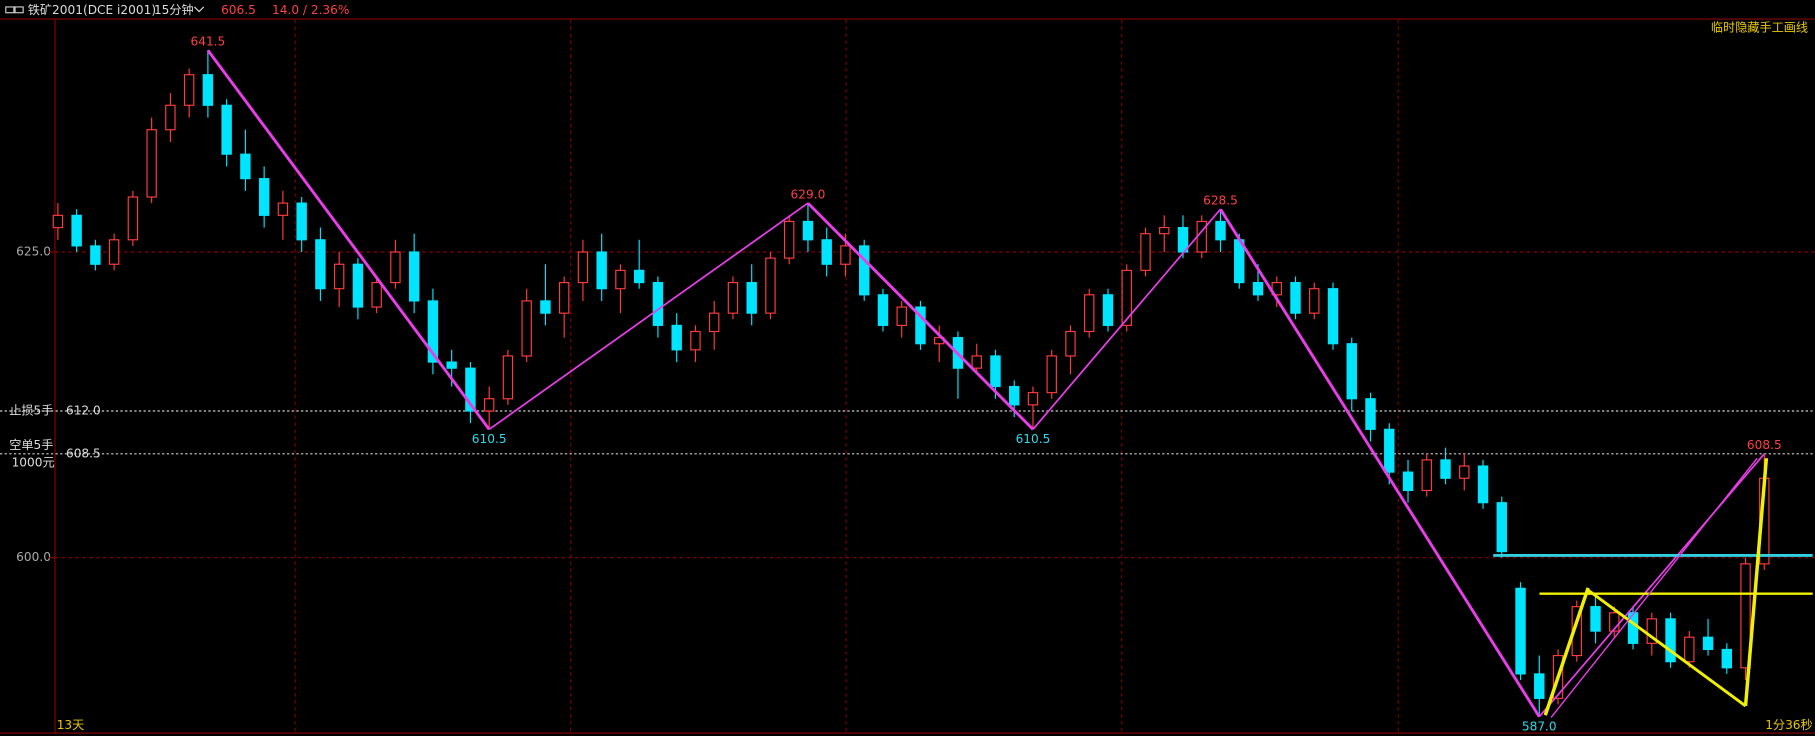  What do you see at coordinates (71, 725) in the screenshot?
I see `left-footer: 13天` at bounding box center [71, 725].